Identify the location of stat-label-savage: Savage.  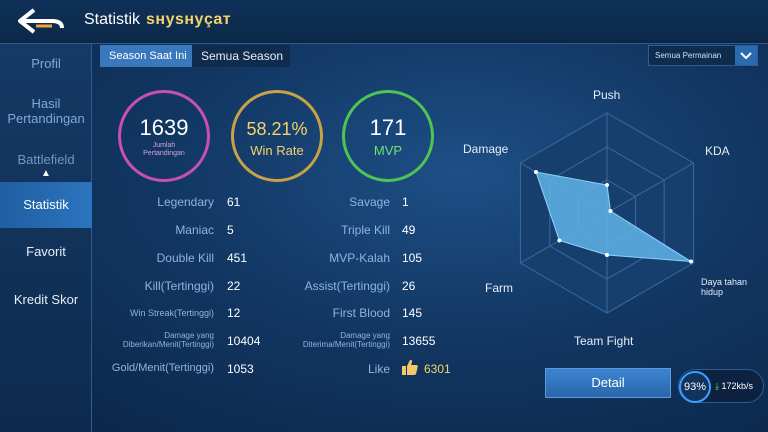
(369, 202).